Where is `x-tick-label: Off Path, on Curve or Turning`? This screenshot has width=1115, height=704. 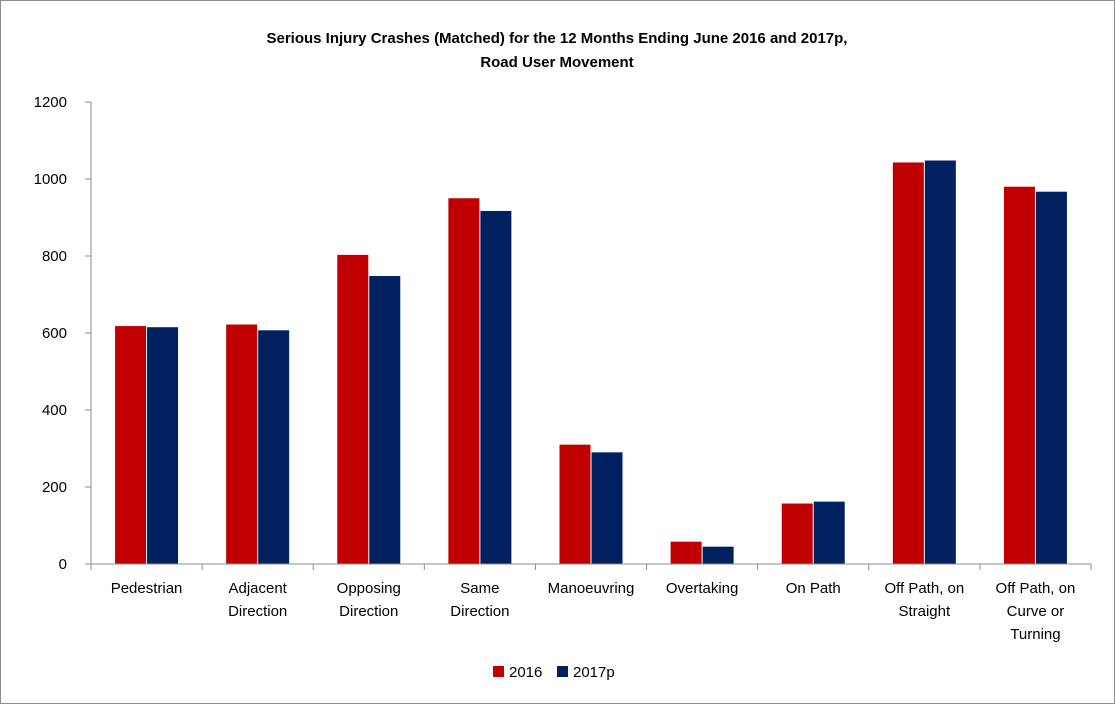
x-tick-label: Off Path, on Curve or Turning is located at coordinates (1036, 611).